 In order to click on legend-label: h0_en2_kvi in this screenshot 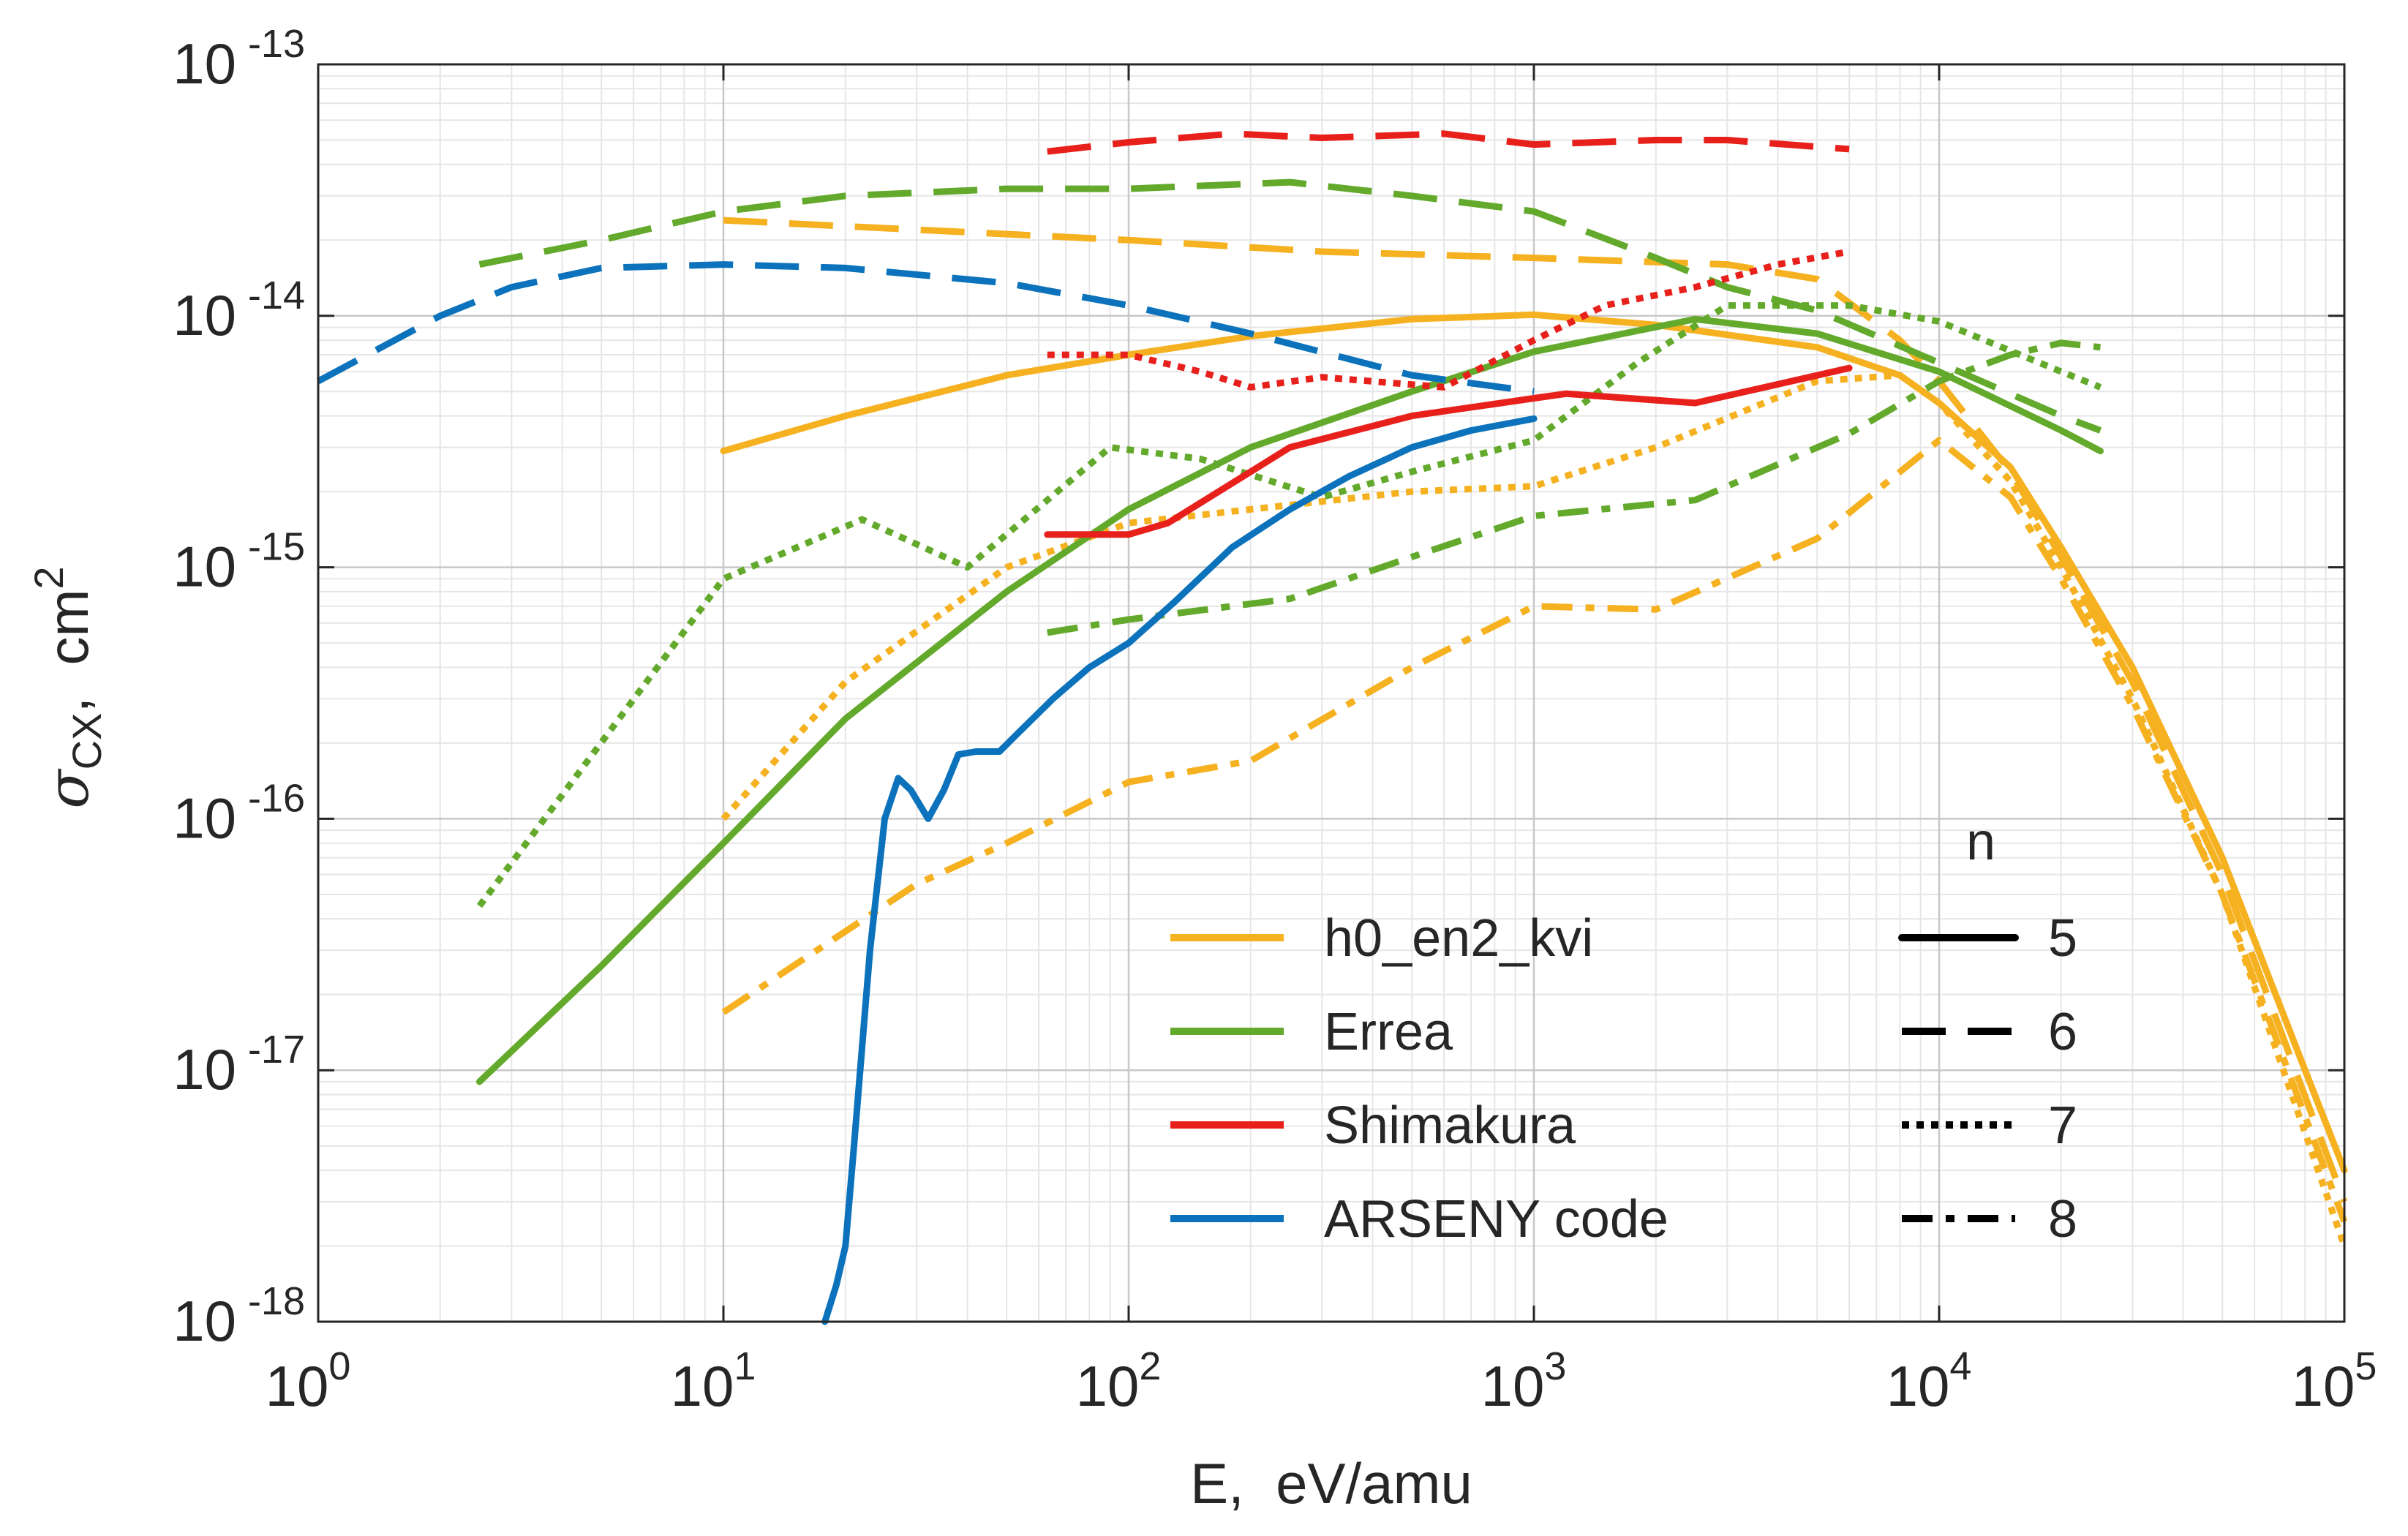, I will do `click(1458, 938)`.